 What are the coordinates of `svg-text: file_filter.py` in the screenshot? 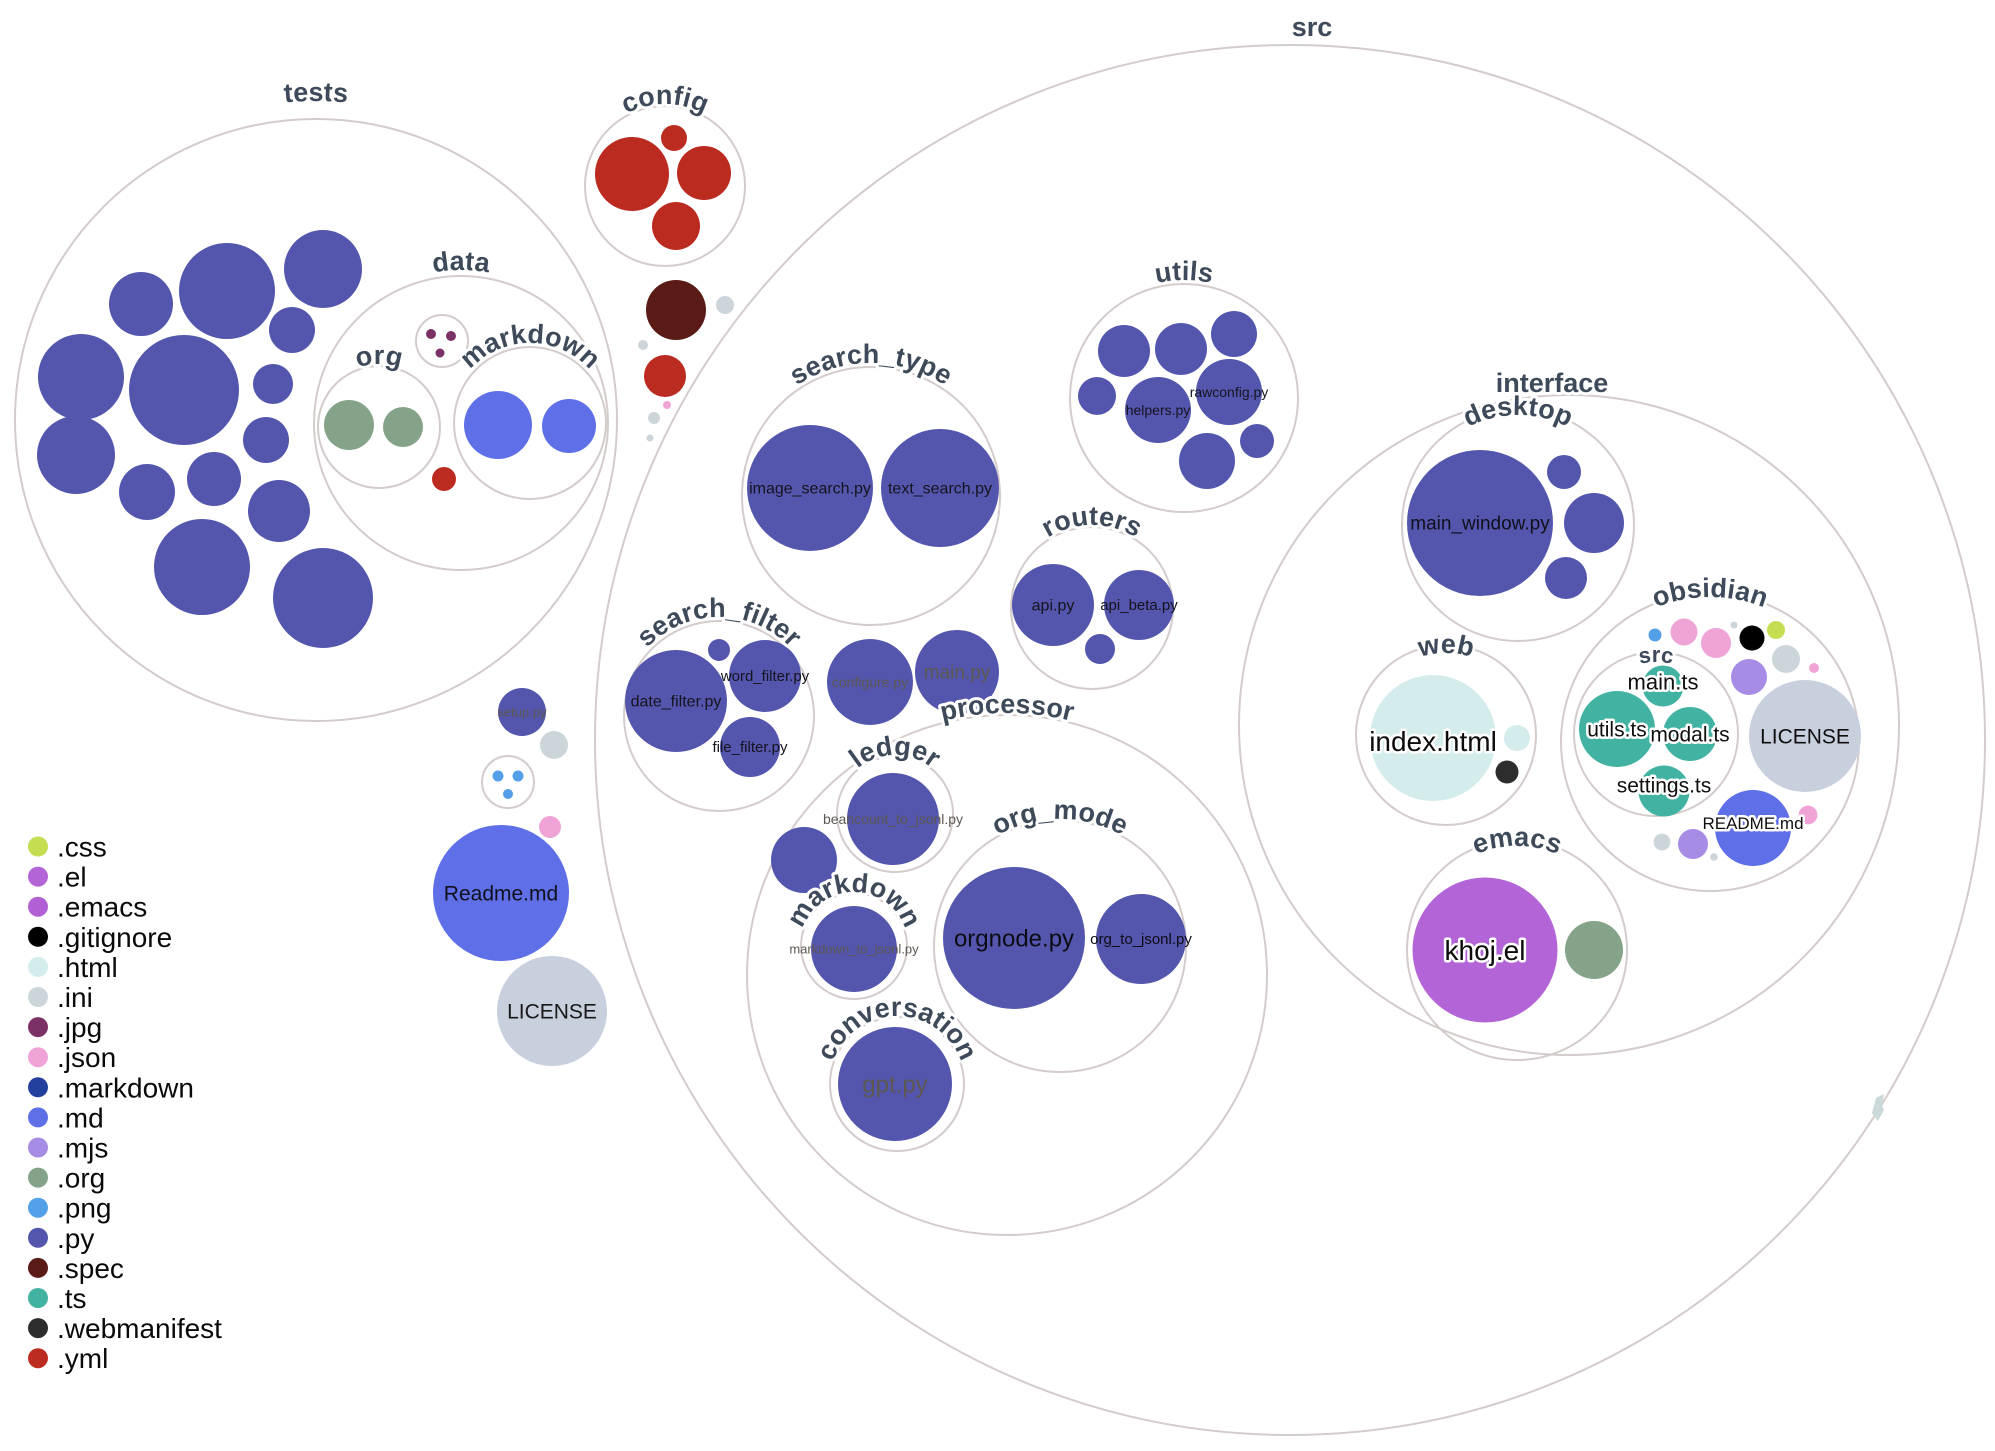 It's located at (750, 747).